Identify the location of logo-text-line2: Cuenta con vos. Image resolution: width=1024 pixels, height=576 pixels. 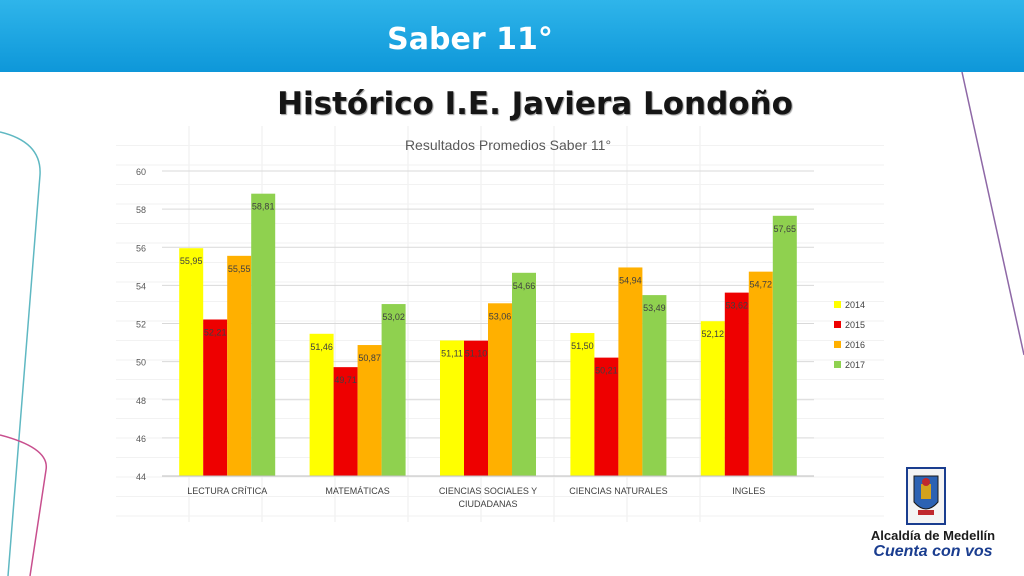
(933, 551).